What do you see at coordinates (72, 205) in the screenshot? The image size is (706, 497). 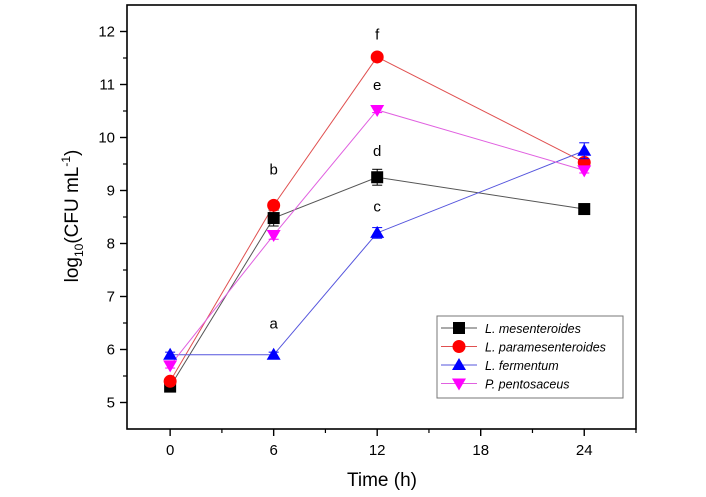 I see `y-axis-title-rest: (CFU mL` at bounding box center [72, 205].